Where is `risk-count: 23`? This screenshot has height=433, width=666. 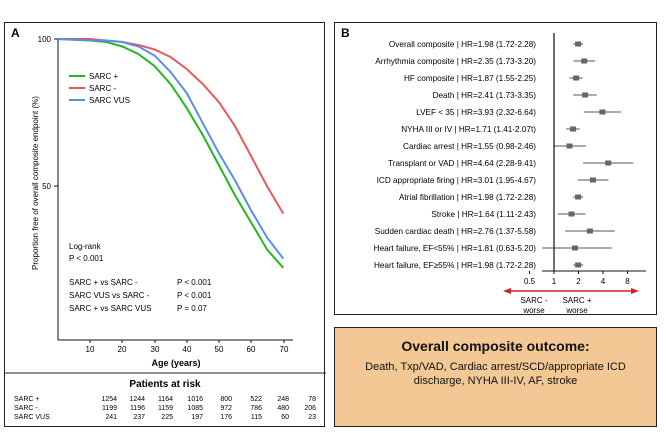
risk-count: 23 is located at coordinates (312, 417).